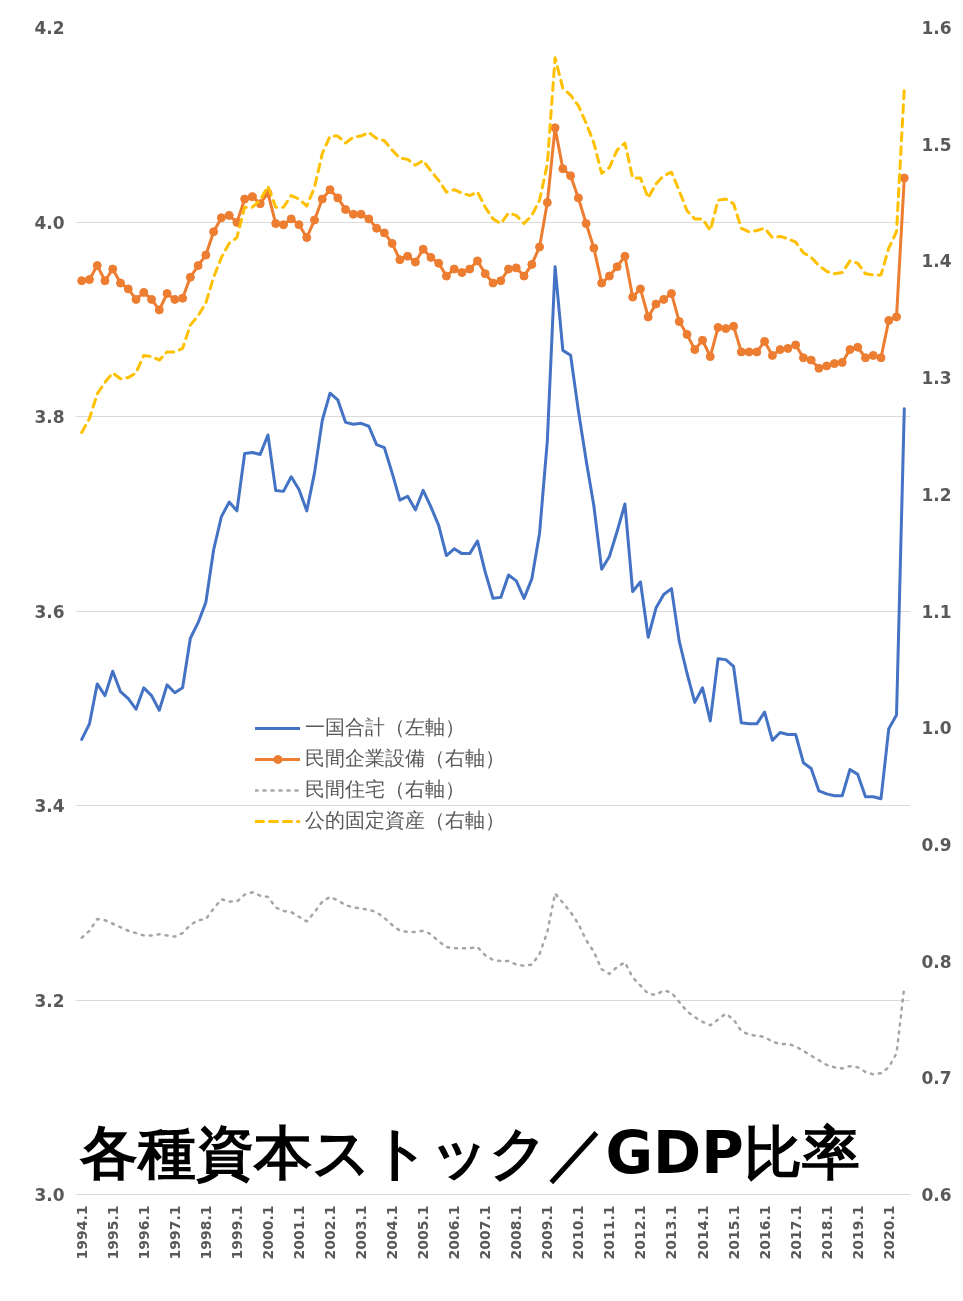 Image resolution: width=963 pixels, height=1301 pixels. I want to click on y-tick-label: 3.6, so click(49, 611).